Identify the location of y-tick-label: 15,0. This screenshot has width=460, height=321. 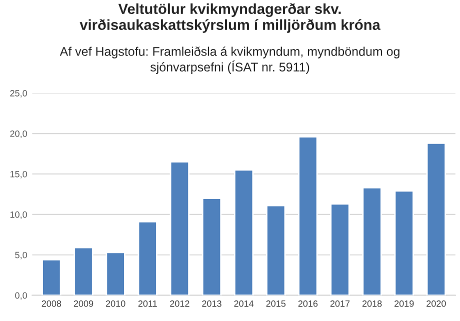
(18, 174).